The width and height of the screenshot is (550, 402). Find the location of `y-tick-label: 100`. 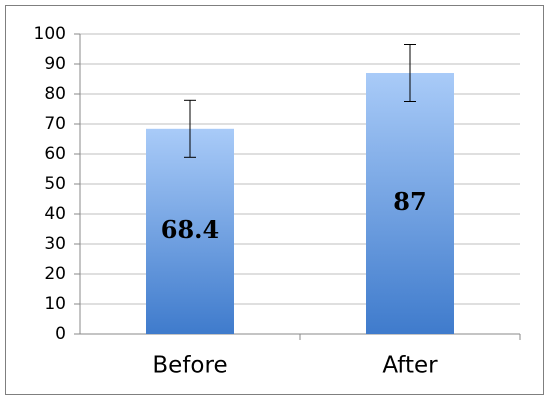

y-tick-label: 100 is located at coordinates (50, 34).